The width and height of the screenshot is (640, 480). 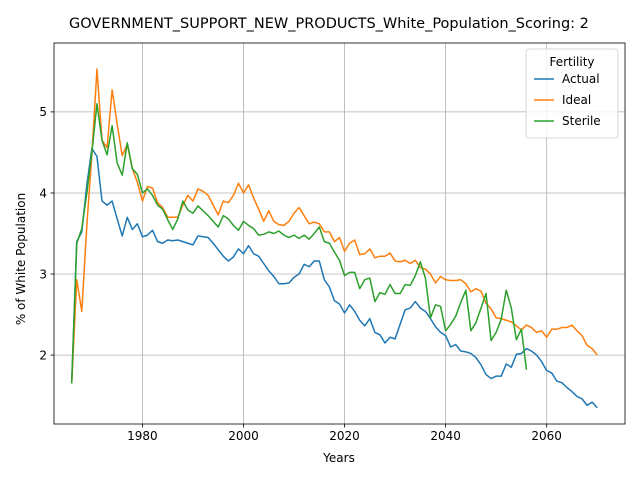 I want to click on y-tick-label: 2, so click(x=43, y=355).